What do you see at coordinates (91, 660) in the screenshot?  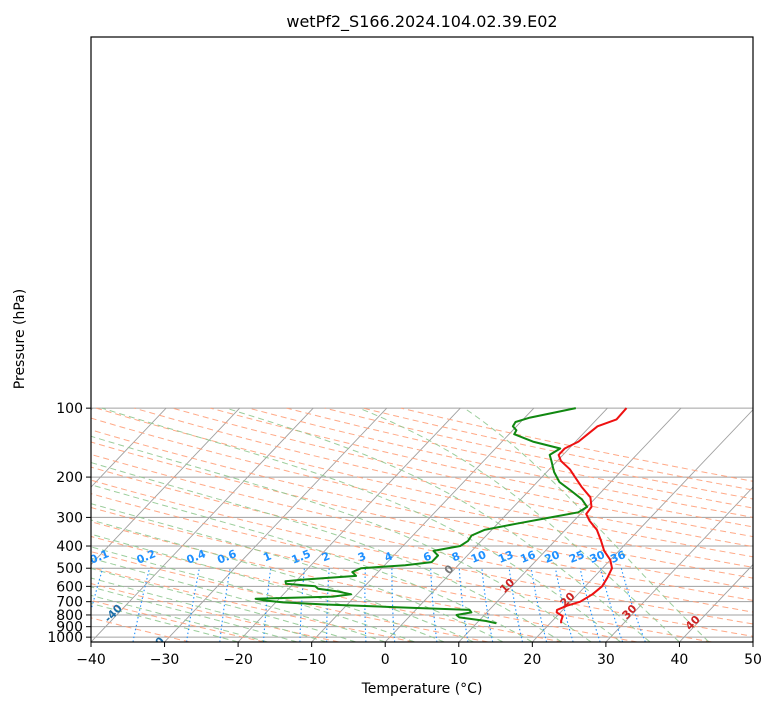 I see `x-tick-label: −40` at bounding box center [91, 660].